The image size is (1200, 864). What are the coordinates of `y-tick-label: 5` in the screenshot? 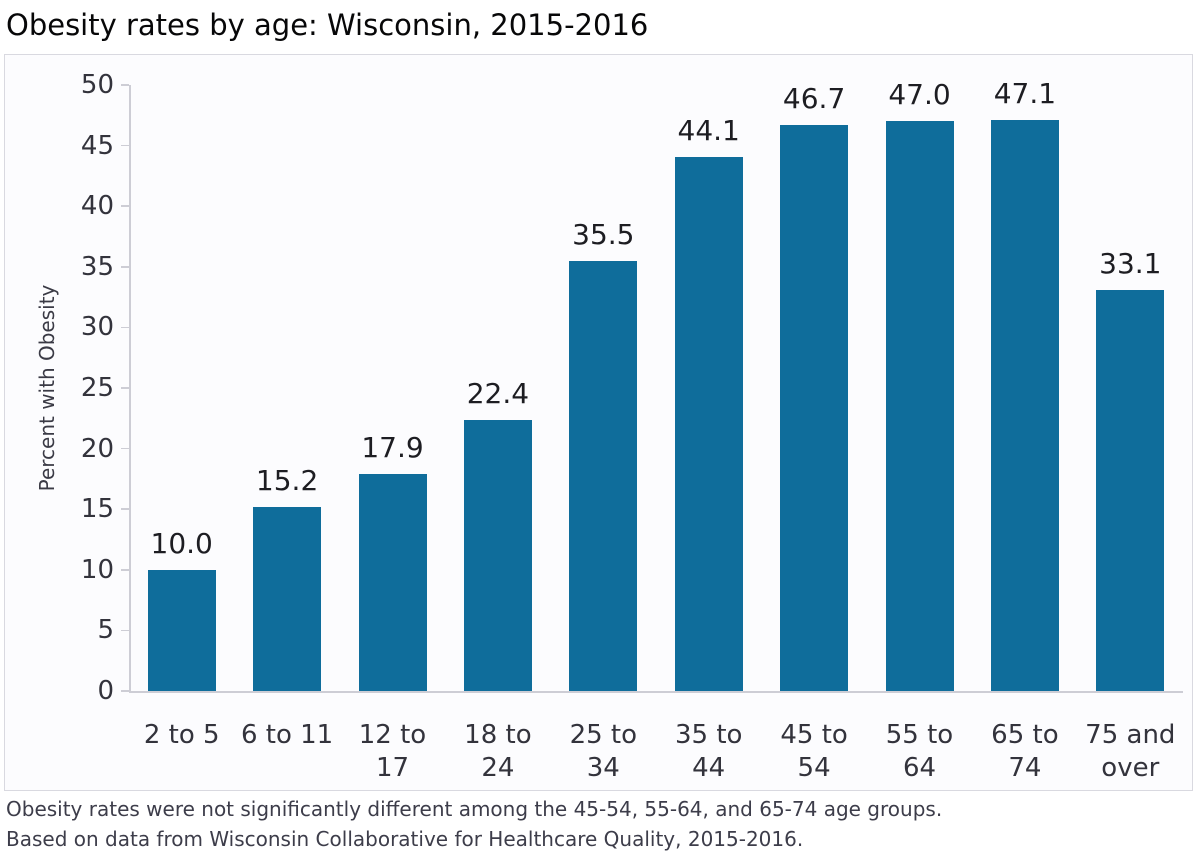 It's located at (105, 630).